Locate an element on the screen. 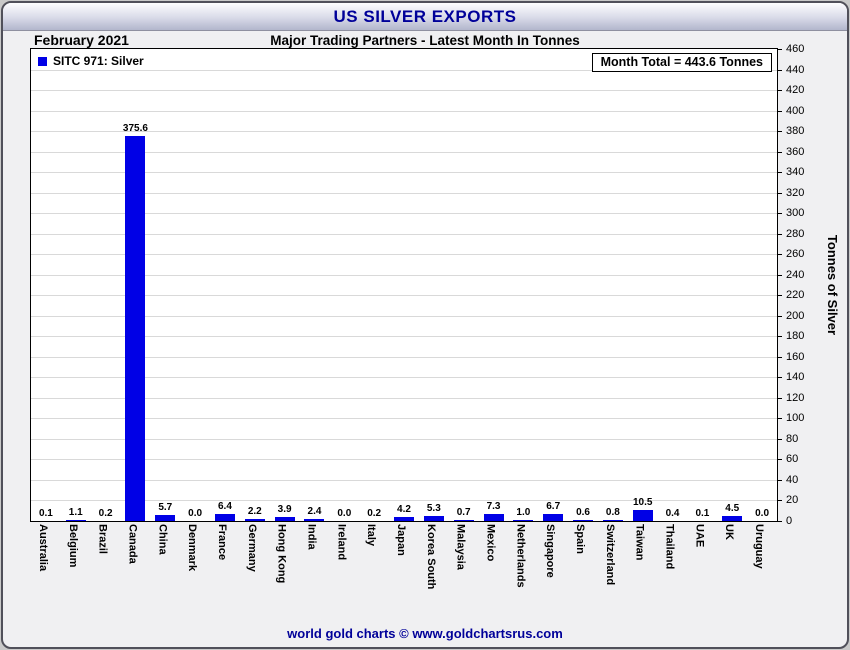 This screenshot has width=850, height=650. y-tick-label: 440 is located at coordinates (795, 69).